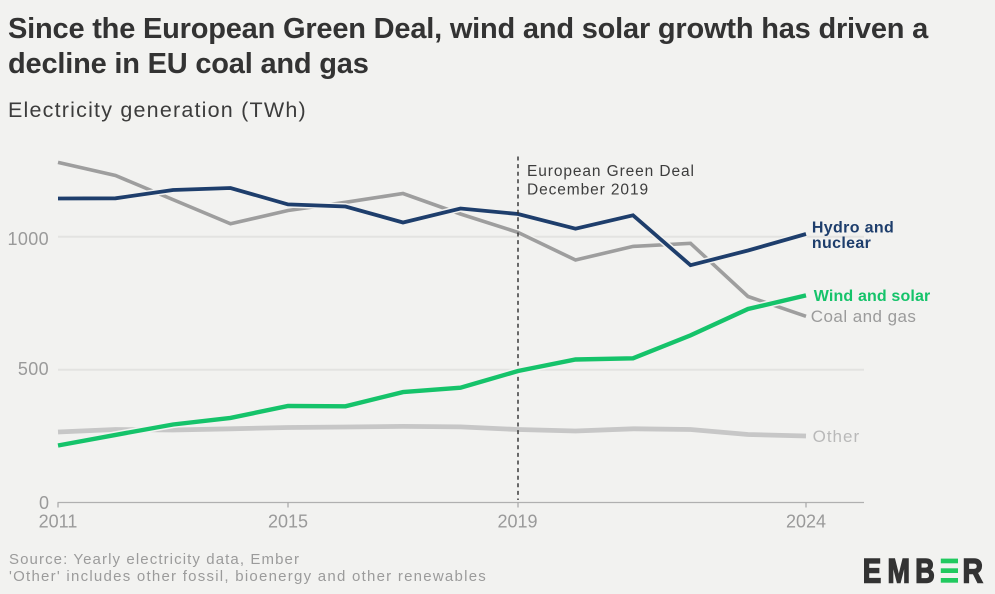 The width and height of the screenshot is (995, 594). Describe the element at coordinates (288, 521) in the screenshot. I see `svg-text: 2015` at that location.